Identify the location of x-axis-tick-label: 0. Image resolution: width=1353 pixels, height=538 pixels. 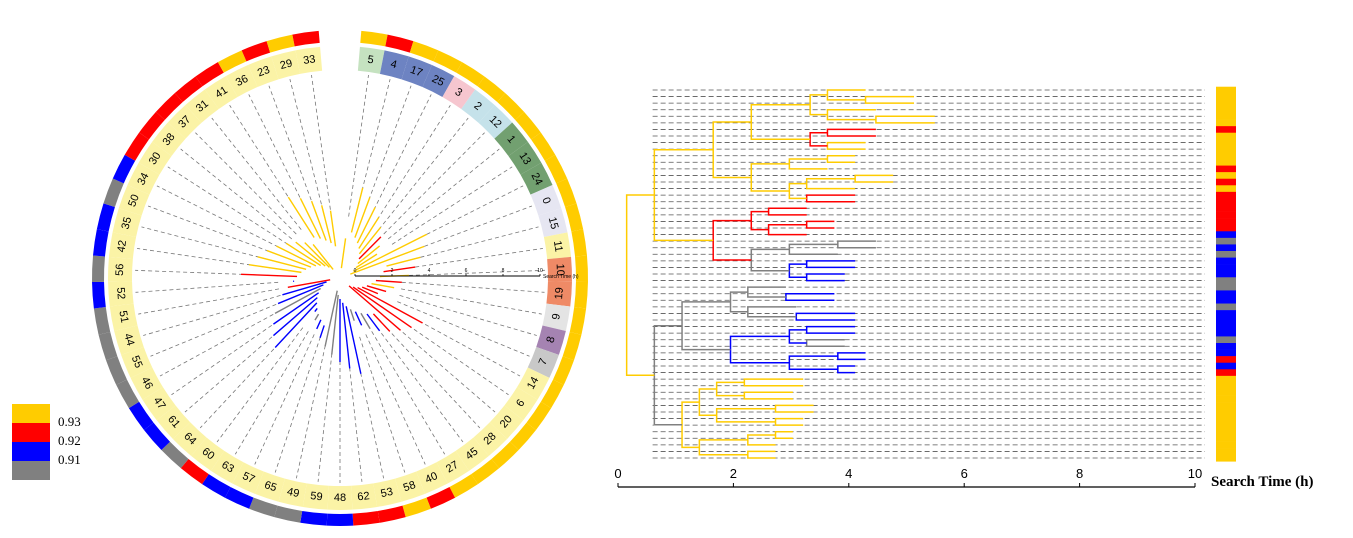
(617, 473).